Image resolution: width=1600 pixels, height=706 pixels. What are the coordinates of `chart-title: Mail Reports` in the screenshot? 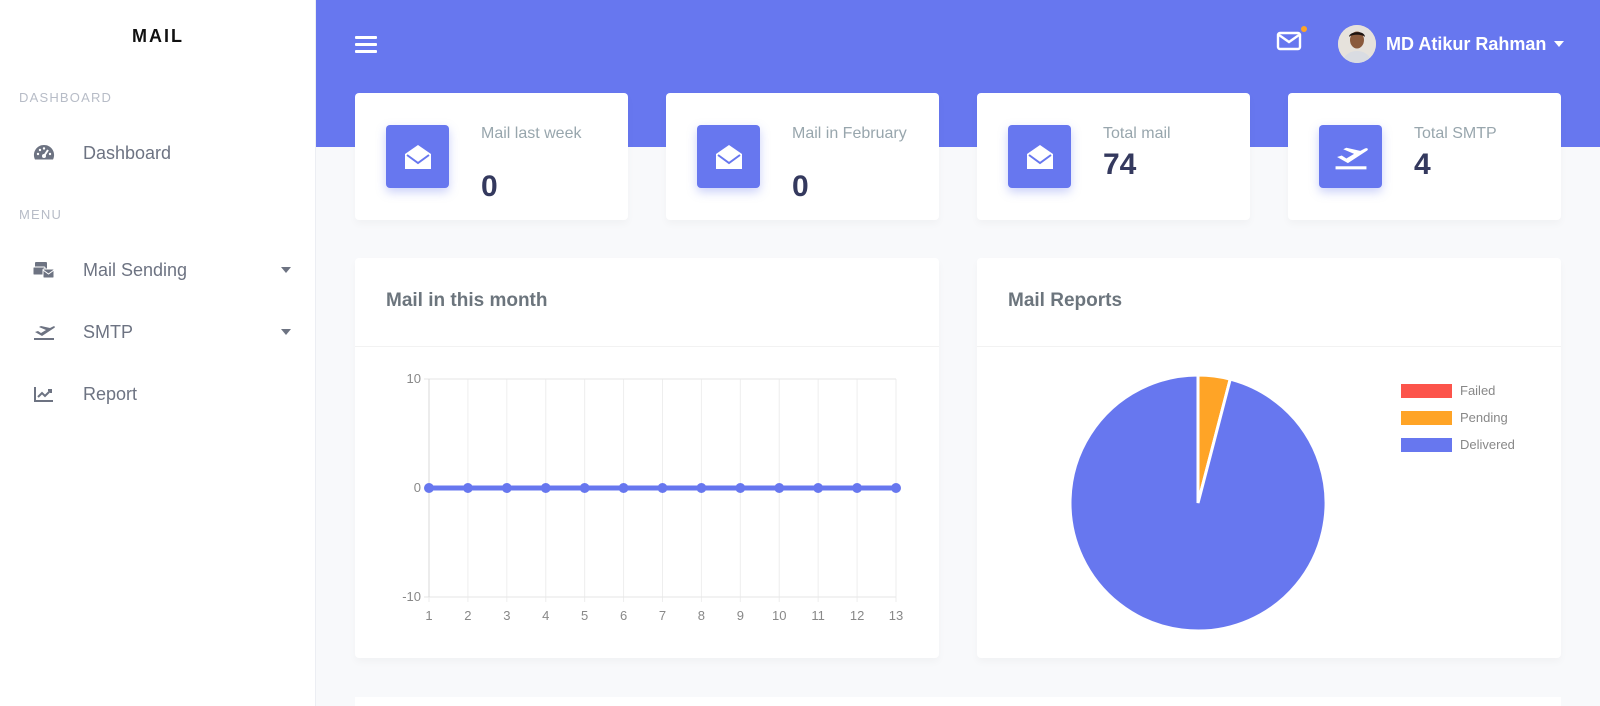 It's located at (1065, 300).